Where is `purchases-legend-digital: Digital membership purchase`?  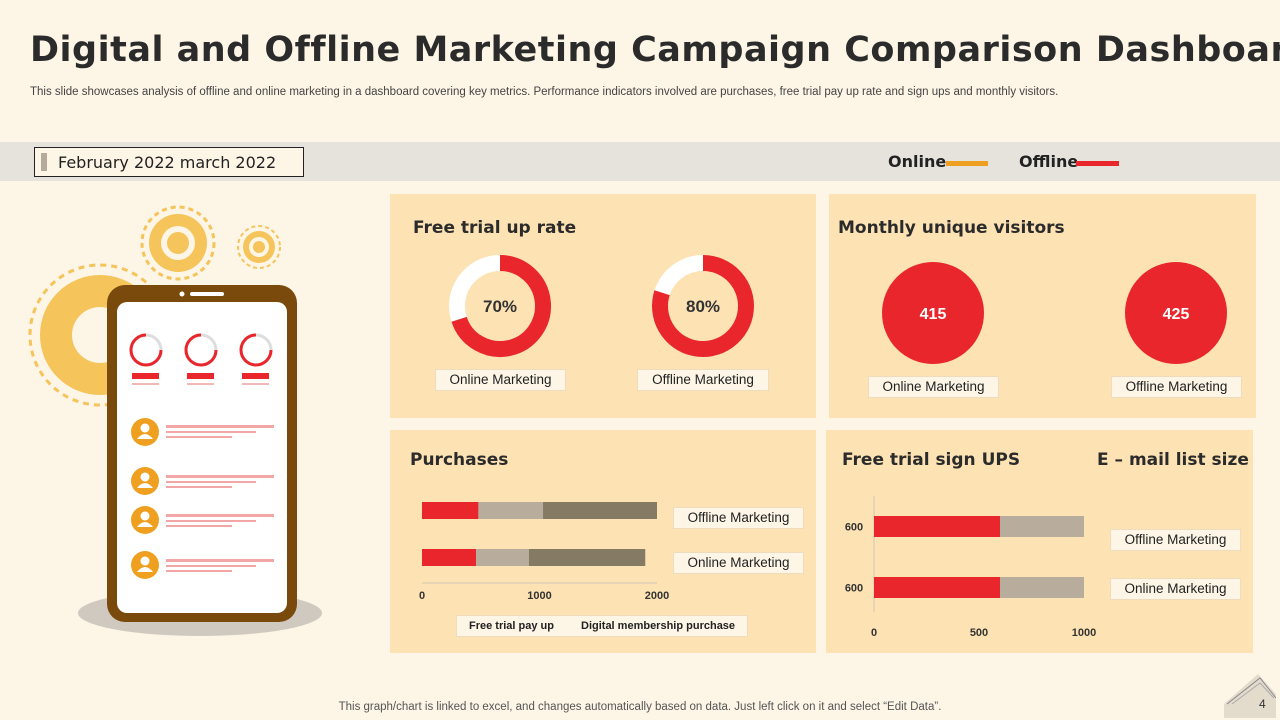 purchases-legend-digital: Digital membership purchase is located at coordinates (658, 626).